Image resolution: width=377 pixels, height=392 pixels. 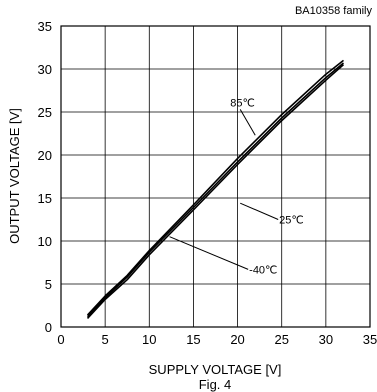 What do you see at coordinates (370, 339) in the screenshot?
I see `x-tick-label: 35` at bounding box center [370, 339].